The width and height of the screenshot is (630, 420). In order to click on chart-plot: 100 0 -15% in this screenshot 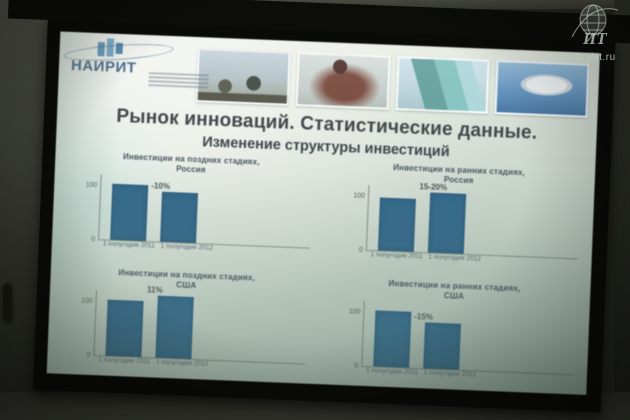, I will do `click(462, 338)`.